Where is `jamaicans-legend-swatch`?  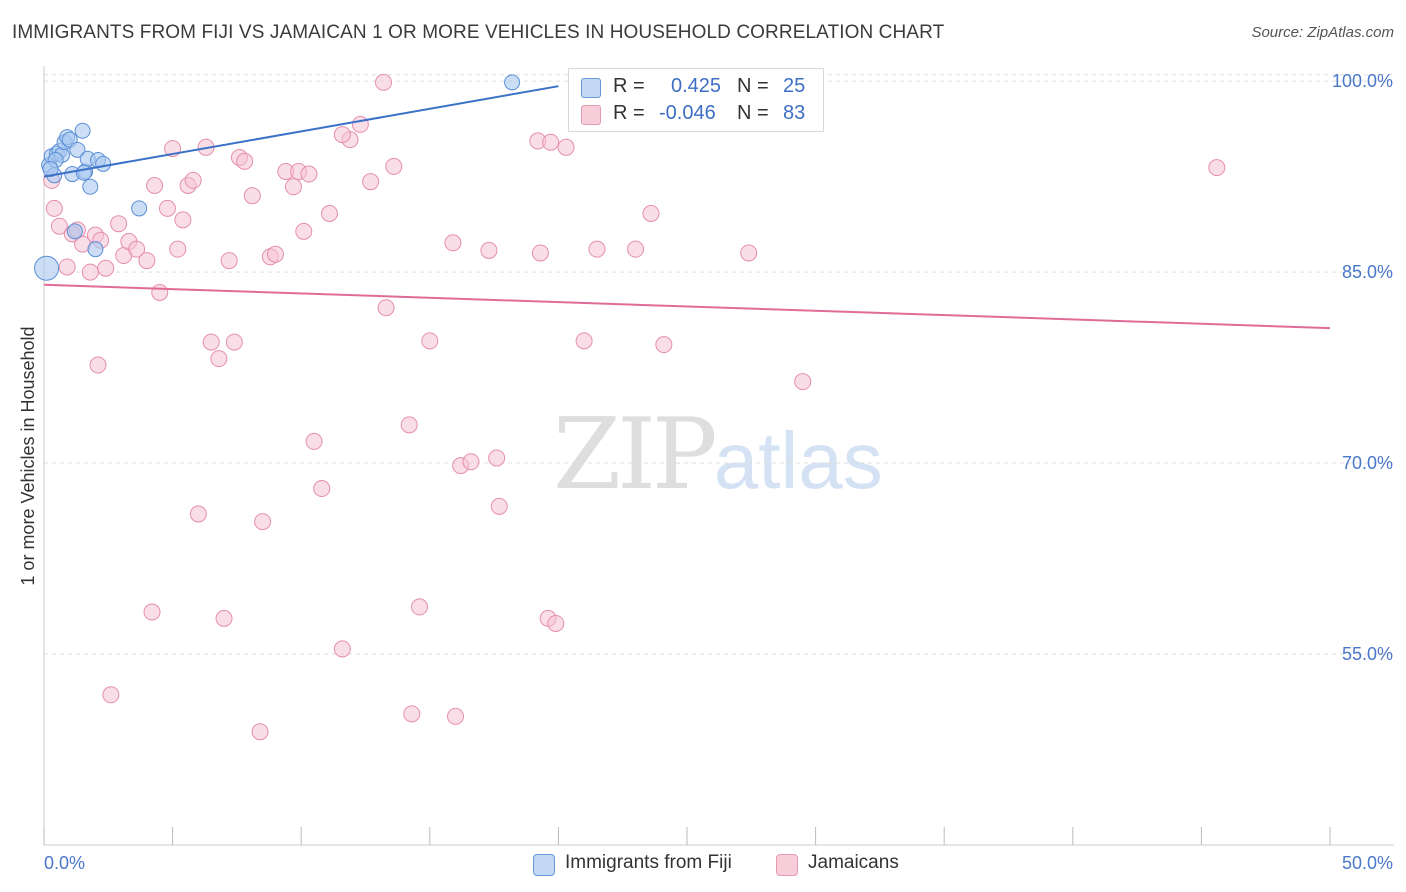
jamaicans-legend-swatch is located at coordinates (787, 865).